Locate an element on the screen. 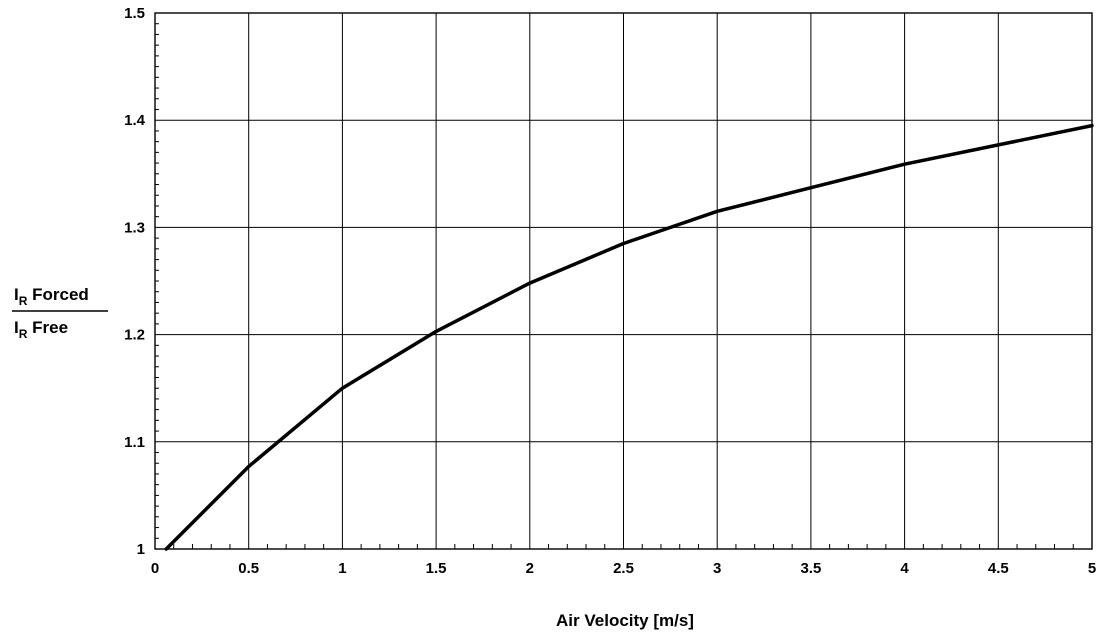 The width and height of the screenshot is (1099, 632). y-axis-title-numerator: IR Forced is located at coordinates (51, 296).